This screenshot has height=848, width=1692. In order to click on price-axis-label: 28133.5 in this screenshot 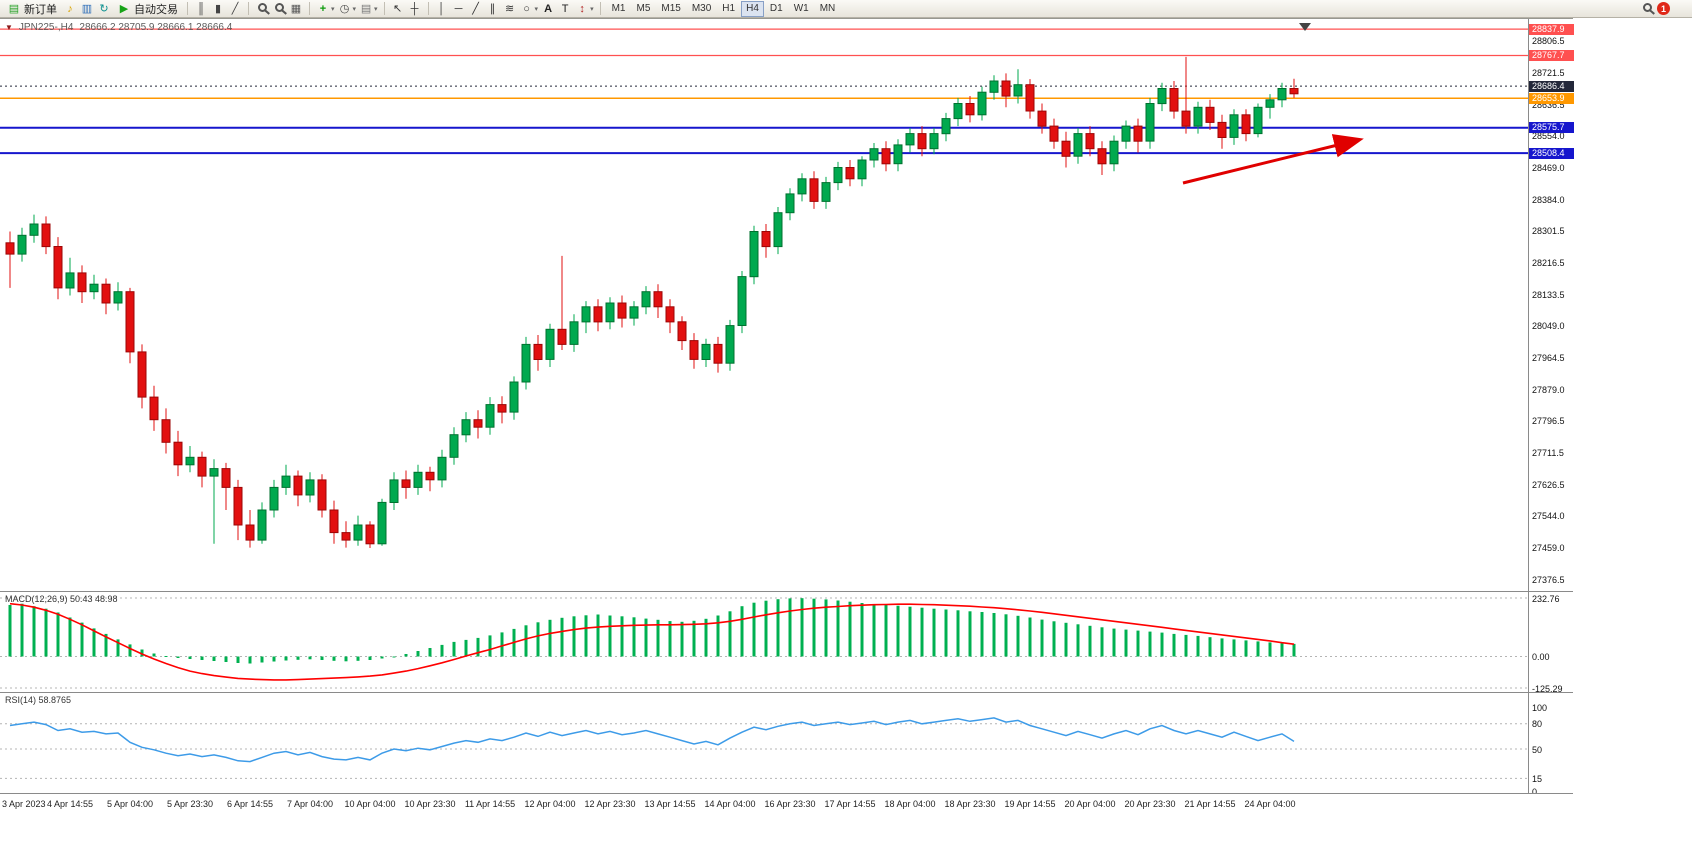, I will do `click(1548, 294)`.